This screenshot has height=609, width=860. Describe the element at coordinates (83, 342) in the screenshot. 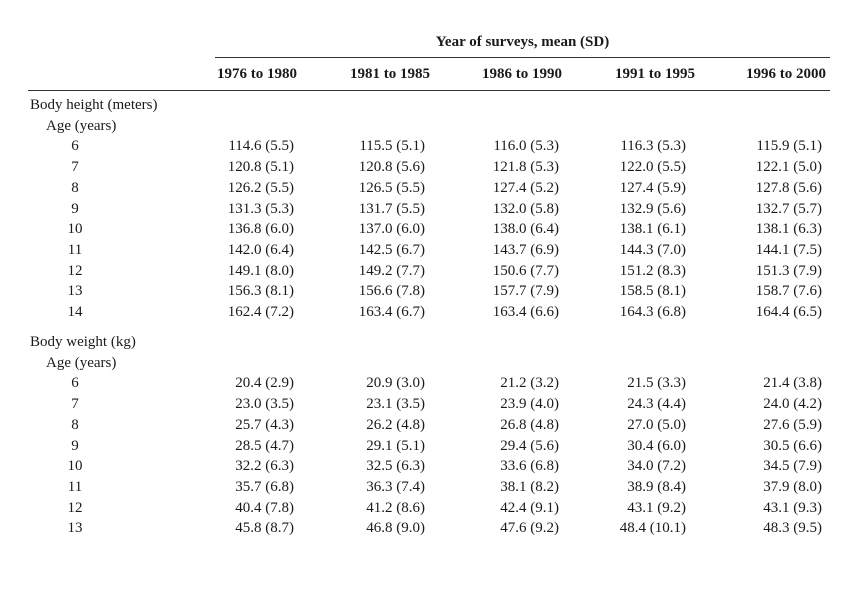

I see `section-label: Body weight (kg)` at that location.